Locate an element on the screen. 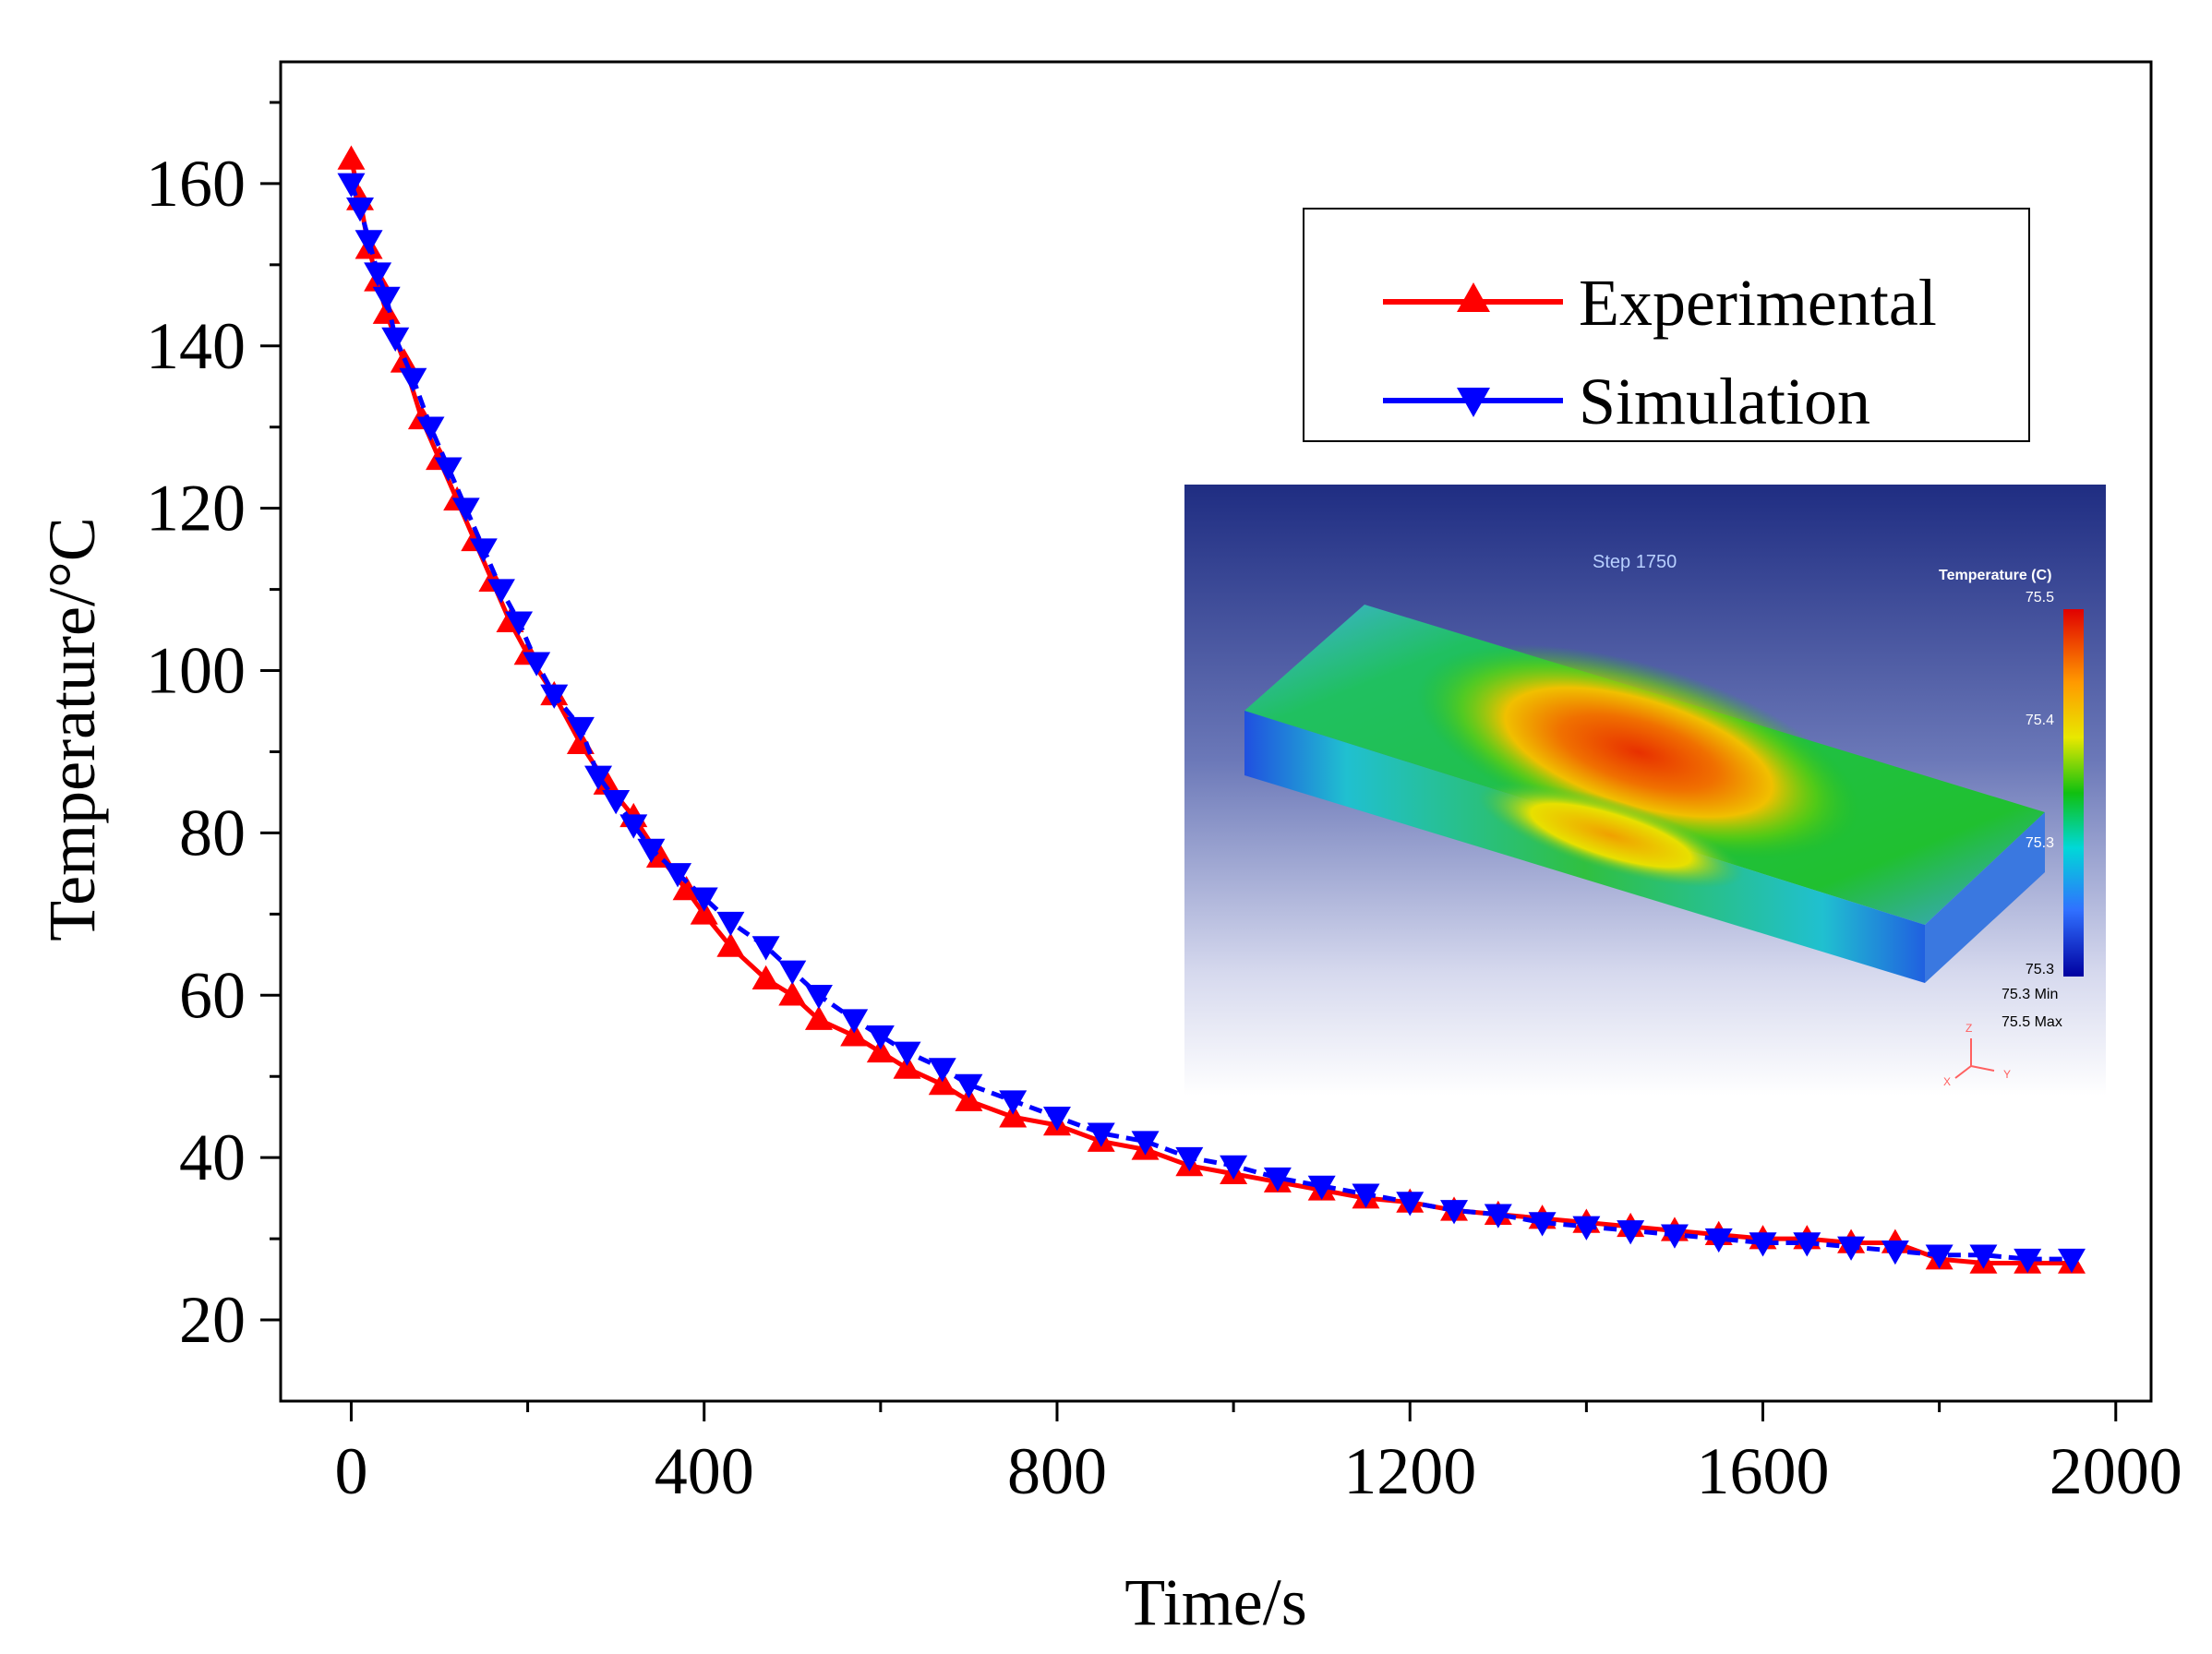 This screenshot has height=1654, width=2212. colorbar-tick-2: 75.4 is located at coordinates (2040, 720).